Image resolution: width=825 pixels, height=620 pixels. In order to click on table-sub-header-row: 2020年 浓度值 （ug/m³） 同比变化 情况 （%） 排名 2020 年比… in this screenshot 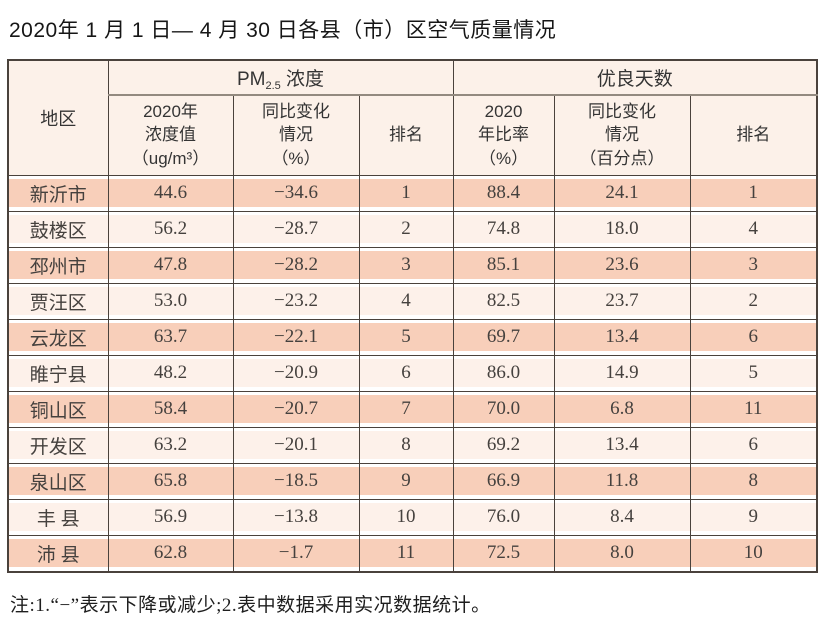, I will do `click(413, 135)`.